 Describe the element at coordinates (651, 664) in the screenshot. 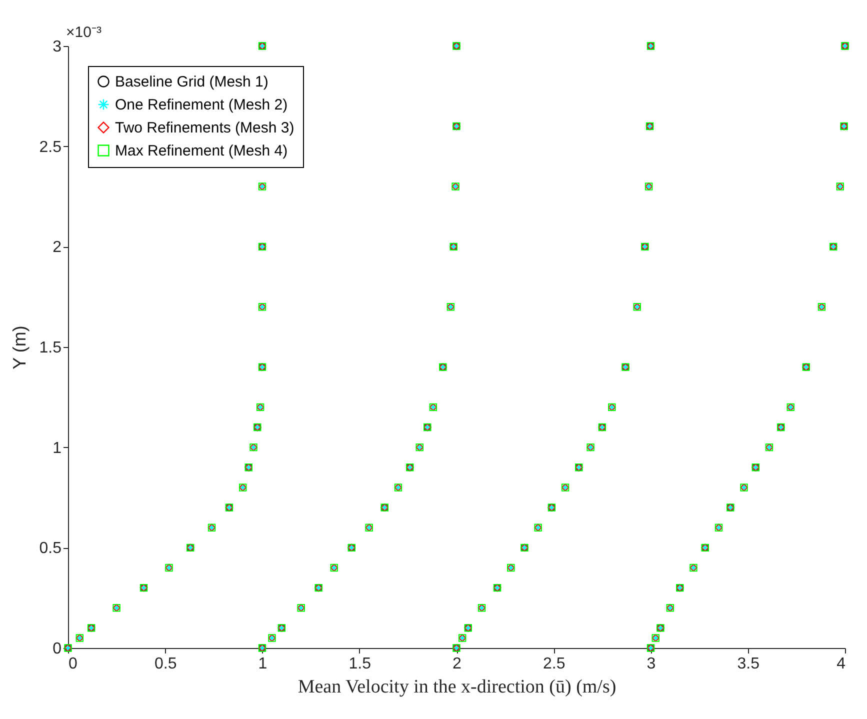

I see `x-tick-label: 3` at that location.